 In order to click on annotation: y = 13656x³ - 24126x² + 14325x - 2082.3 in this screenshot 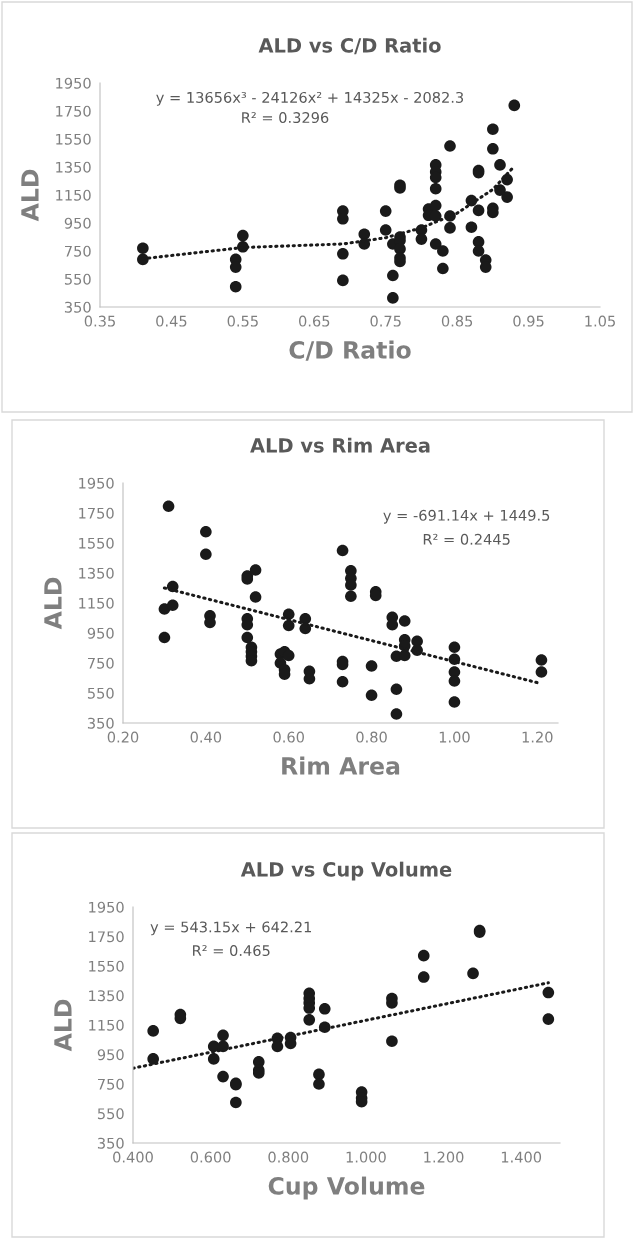, I will do `click(310, 98)`.